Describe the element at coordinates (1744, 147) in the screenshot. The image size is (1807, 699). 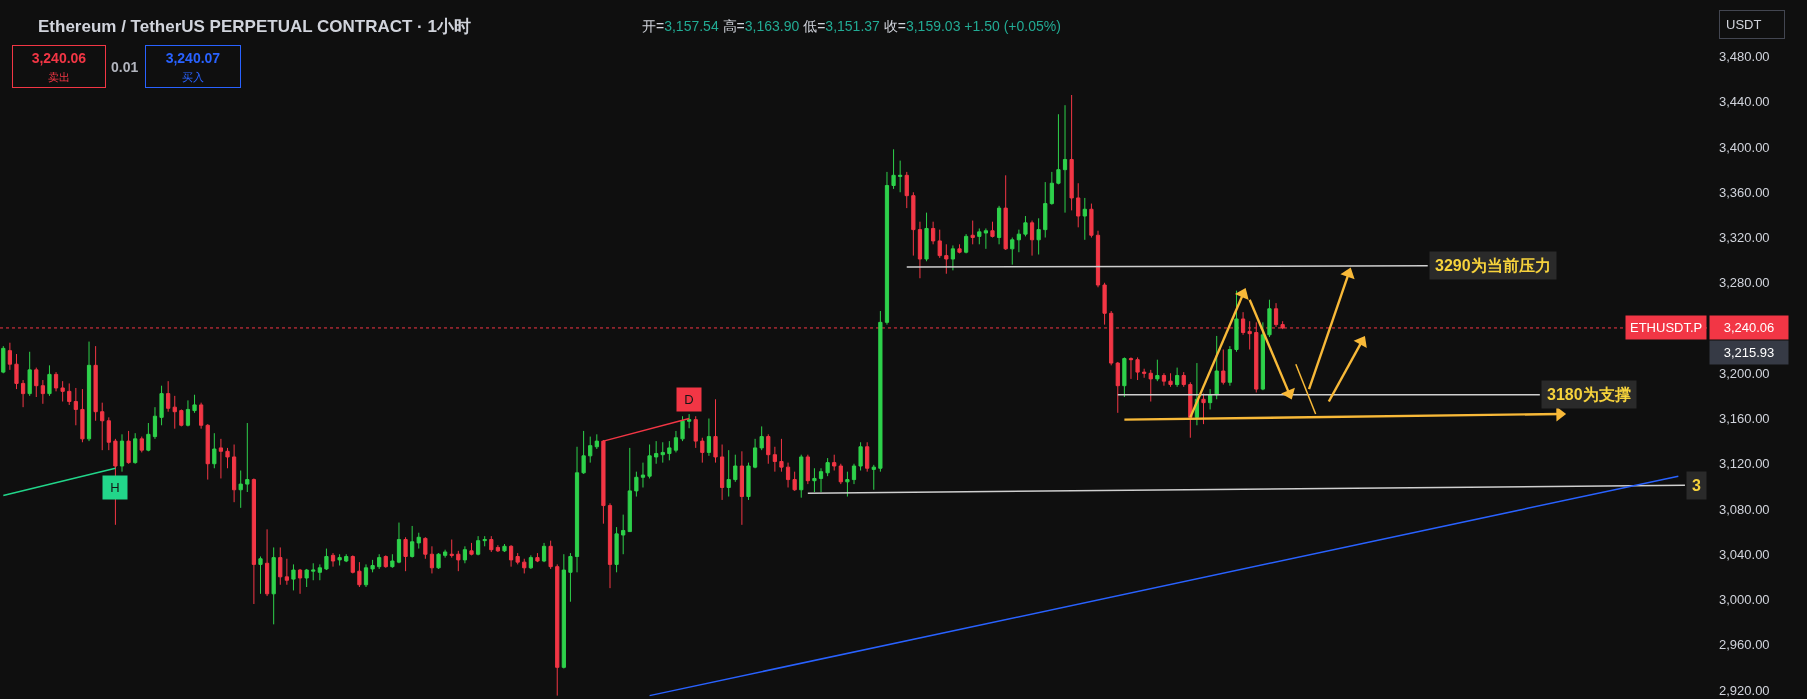
I see `y-tick-label: 3,400.00` at that location.